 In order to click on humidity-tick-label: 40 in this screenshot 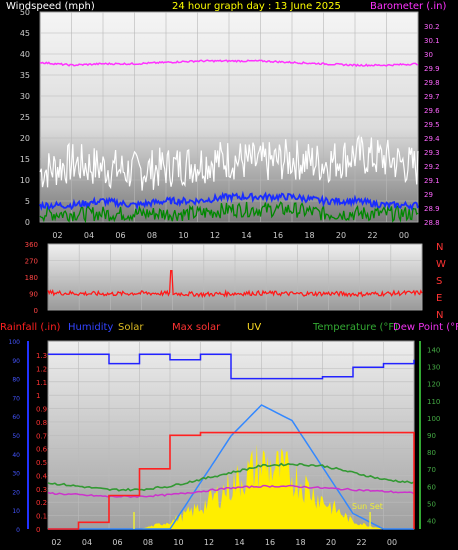, I will do `click(16, 455)`.